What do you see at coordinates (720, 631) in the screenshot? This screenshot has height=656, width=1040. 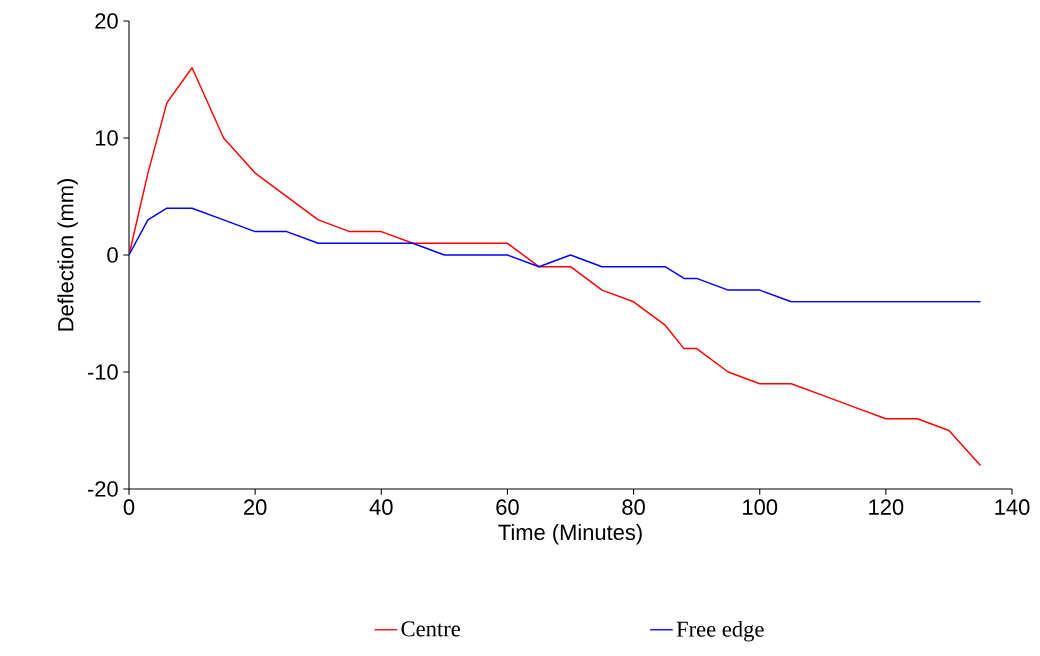 I see `legend-label: Free edge` at bounding box center [720, 631].